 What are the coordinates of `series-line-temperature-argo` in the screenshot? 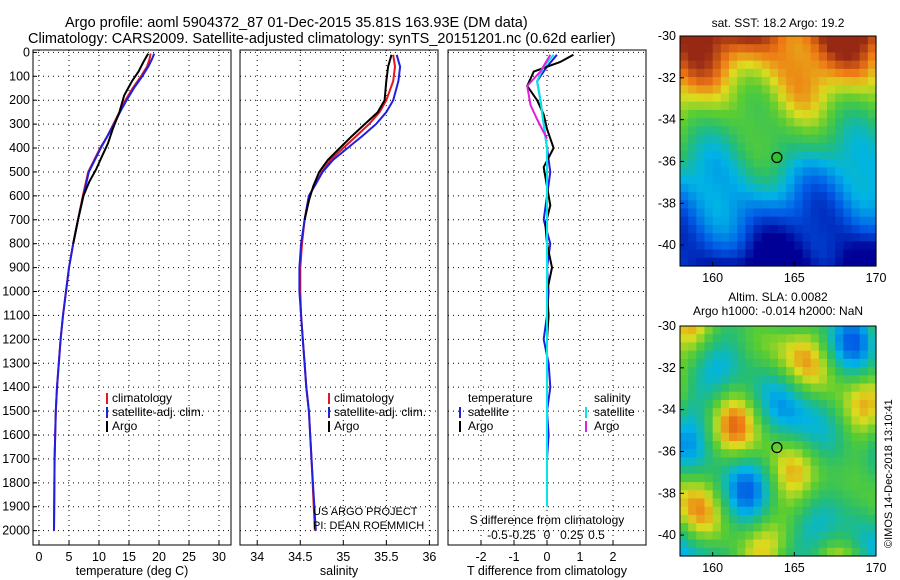 It's located at (550, 196).